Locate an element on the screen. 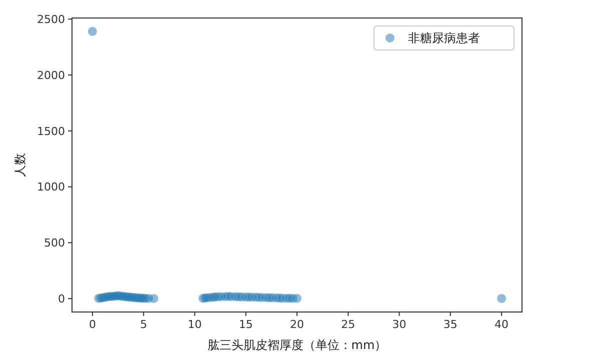 The height and width of the screenshot is (361, 607). x-tick-label: 5 is located at coordinates (144, 324).